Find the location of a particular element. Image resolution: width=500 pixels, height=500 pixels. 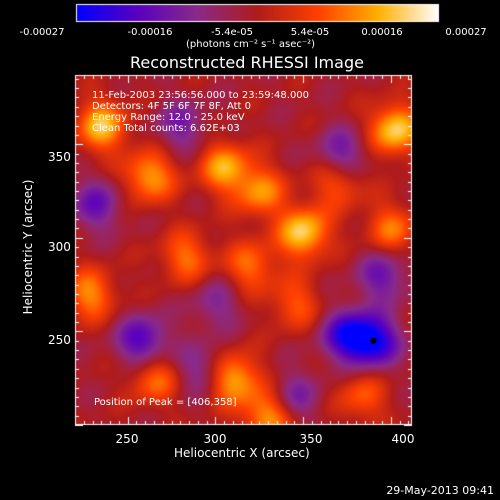

colorbar-unit-label: (photons cm⁻² s⁻¹ asec⁻²) is located at coordinates (251, 44).